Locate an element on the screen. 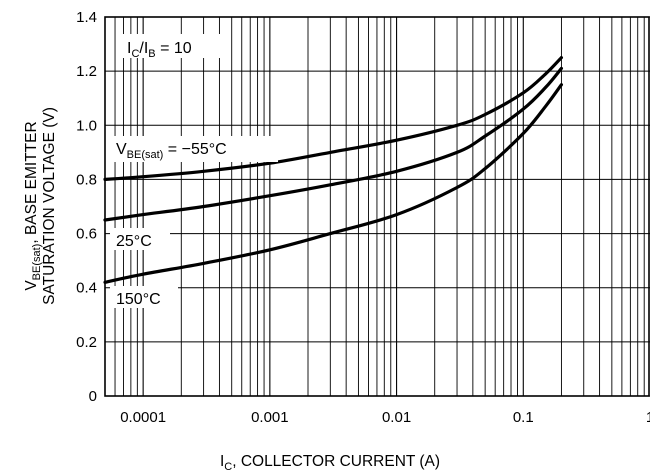 The height and width of the screenshot is (472, 650). x-tick-label: 0.01 is located at coordinates (396, 417).